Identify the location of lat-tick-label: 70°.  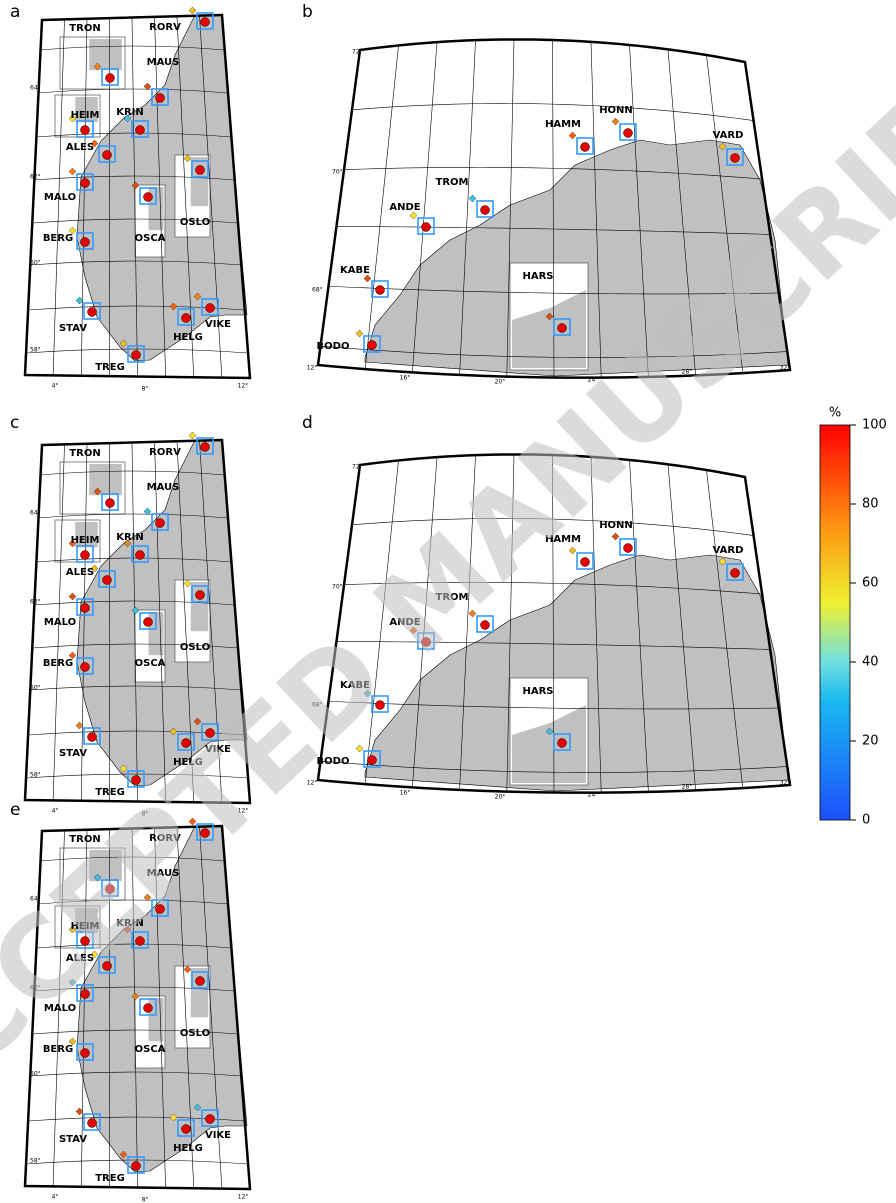
(337, 172).